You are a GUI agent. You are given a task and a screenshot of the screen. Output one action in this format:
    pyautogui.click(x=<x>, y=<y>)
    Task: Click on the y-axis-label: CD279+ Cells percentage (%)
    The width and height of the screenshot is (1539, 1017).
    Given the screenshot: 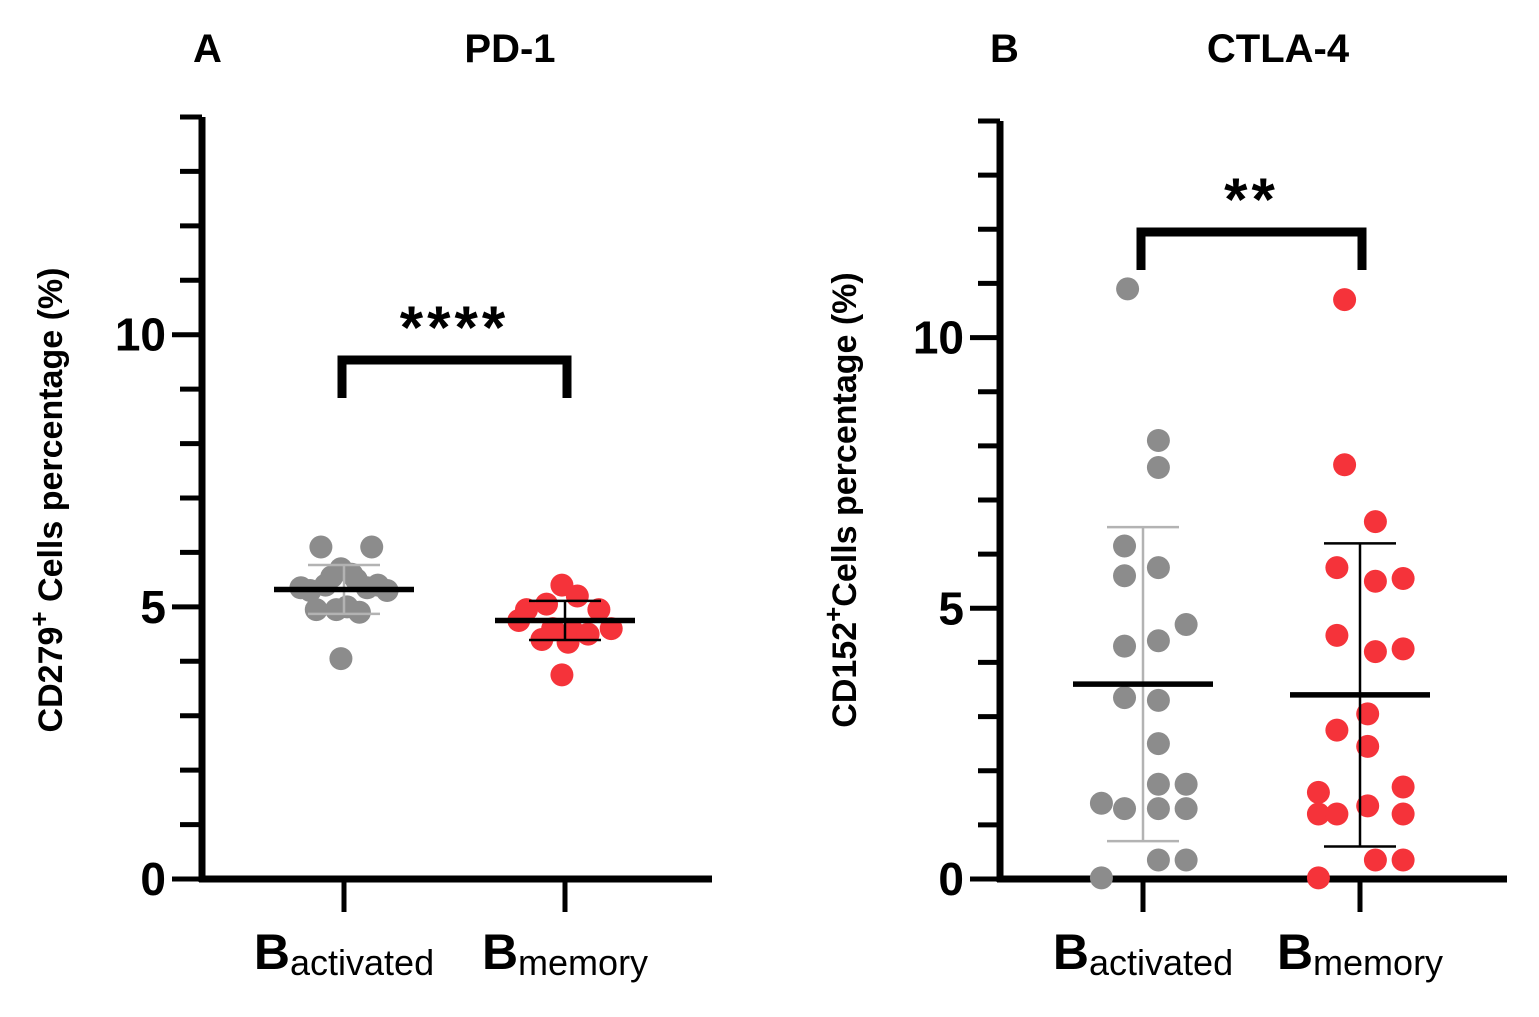 What is the action you would take?
    pyautogui.click(x=47, y=500)
    